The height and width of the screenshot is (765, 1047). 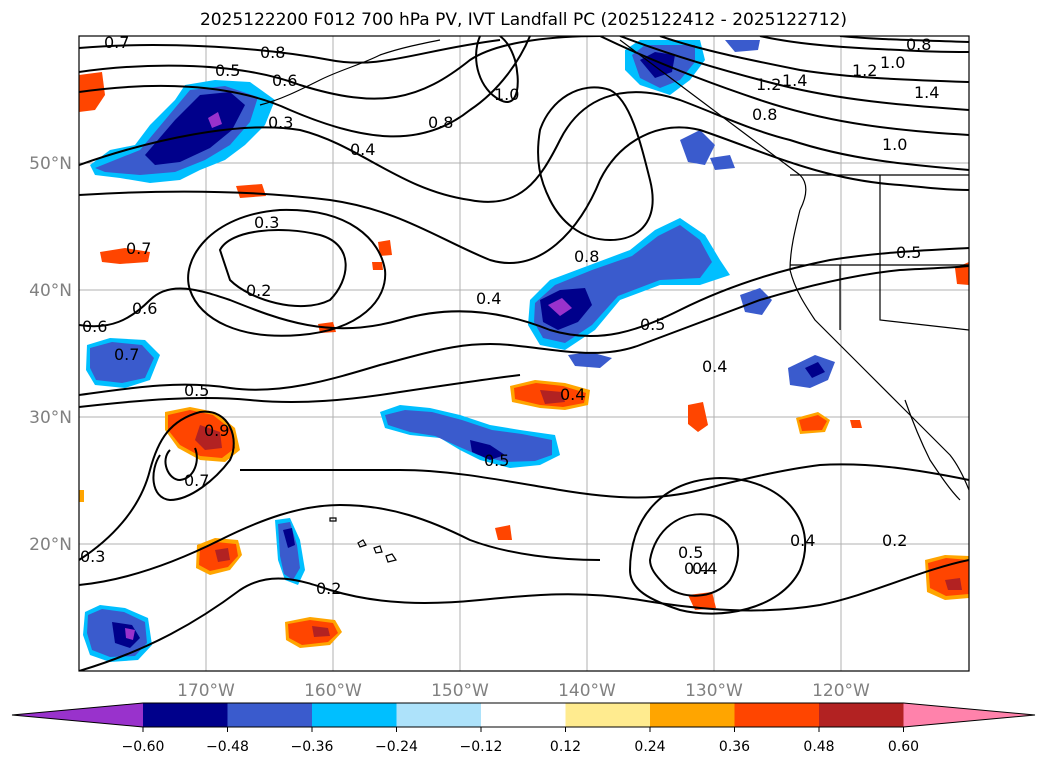 What do you see at coordinates (396, 747) in the screenshot?
I see `colorbar-tick-label: −0.24` at bounding box center [396, 747].